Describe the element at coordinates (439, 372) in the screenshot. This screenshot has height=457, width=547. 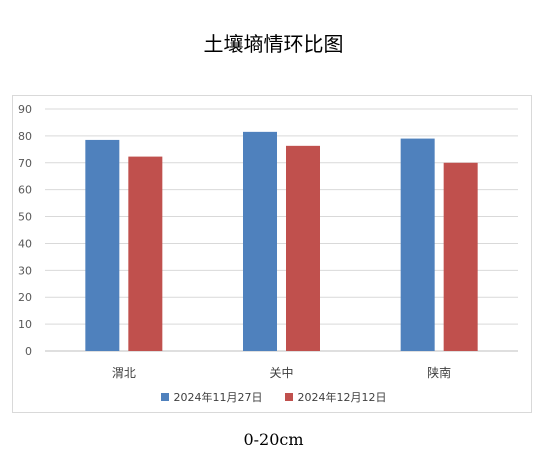
I see `x-tick-label: 陕南` at that location.